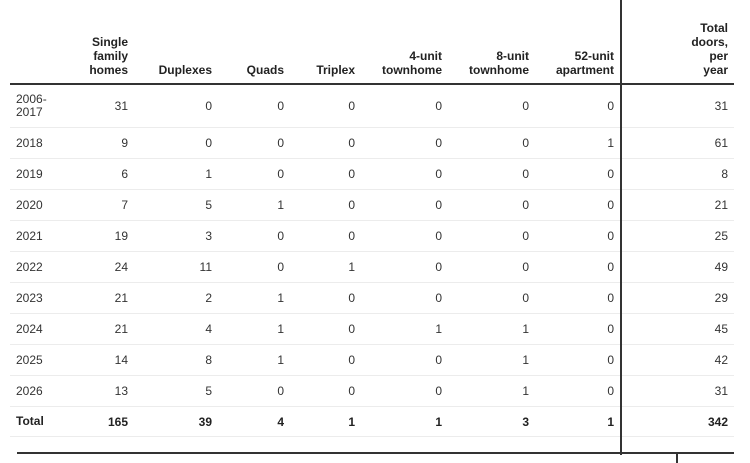 This screenshot has height=463, width=750. I want to click on total-doors-cell: 25, so click(677, 236).